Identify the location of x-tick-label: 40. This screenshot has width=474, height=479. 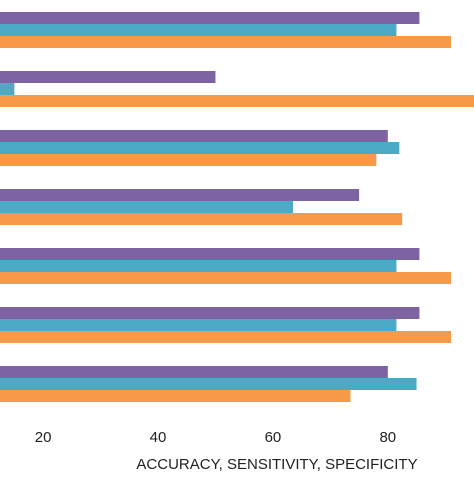
(158, 437).